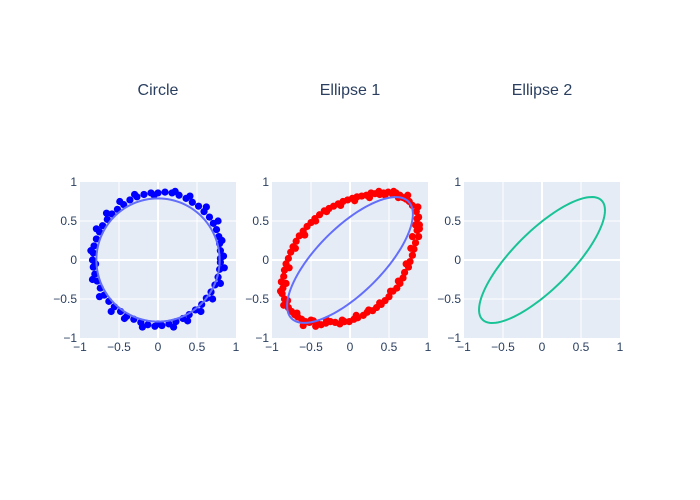 The image size is (700, 500). What do you see at coordinates (158, 90) in the screenshot?
I see `subplot-title-circle: Circle` at bounding box center [158, 90].